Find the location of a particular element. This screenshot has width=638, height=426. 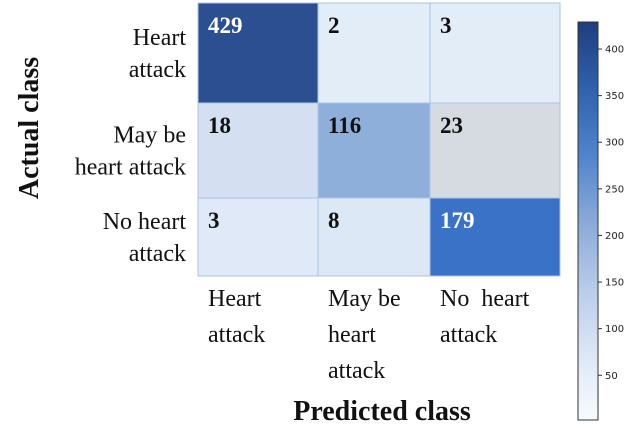

cell-value: 18 is located at coordinates (219, 125).